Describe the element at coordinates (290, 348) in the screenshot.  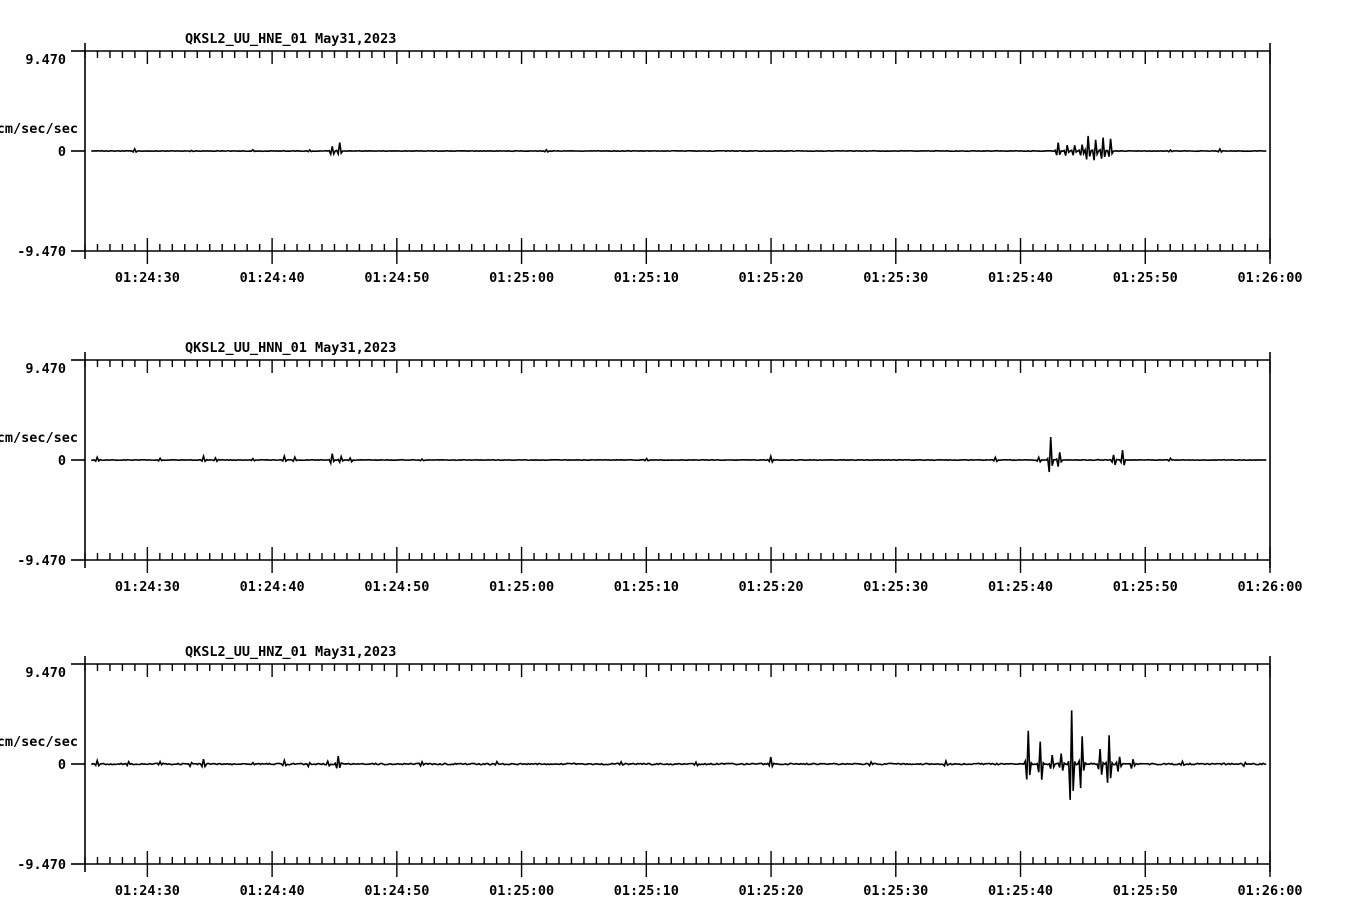
I see `panel-title: QKSL2_UU_HNN_01 May31,2023` at that location.